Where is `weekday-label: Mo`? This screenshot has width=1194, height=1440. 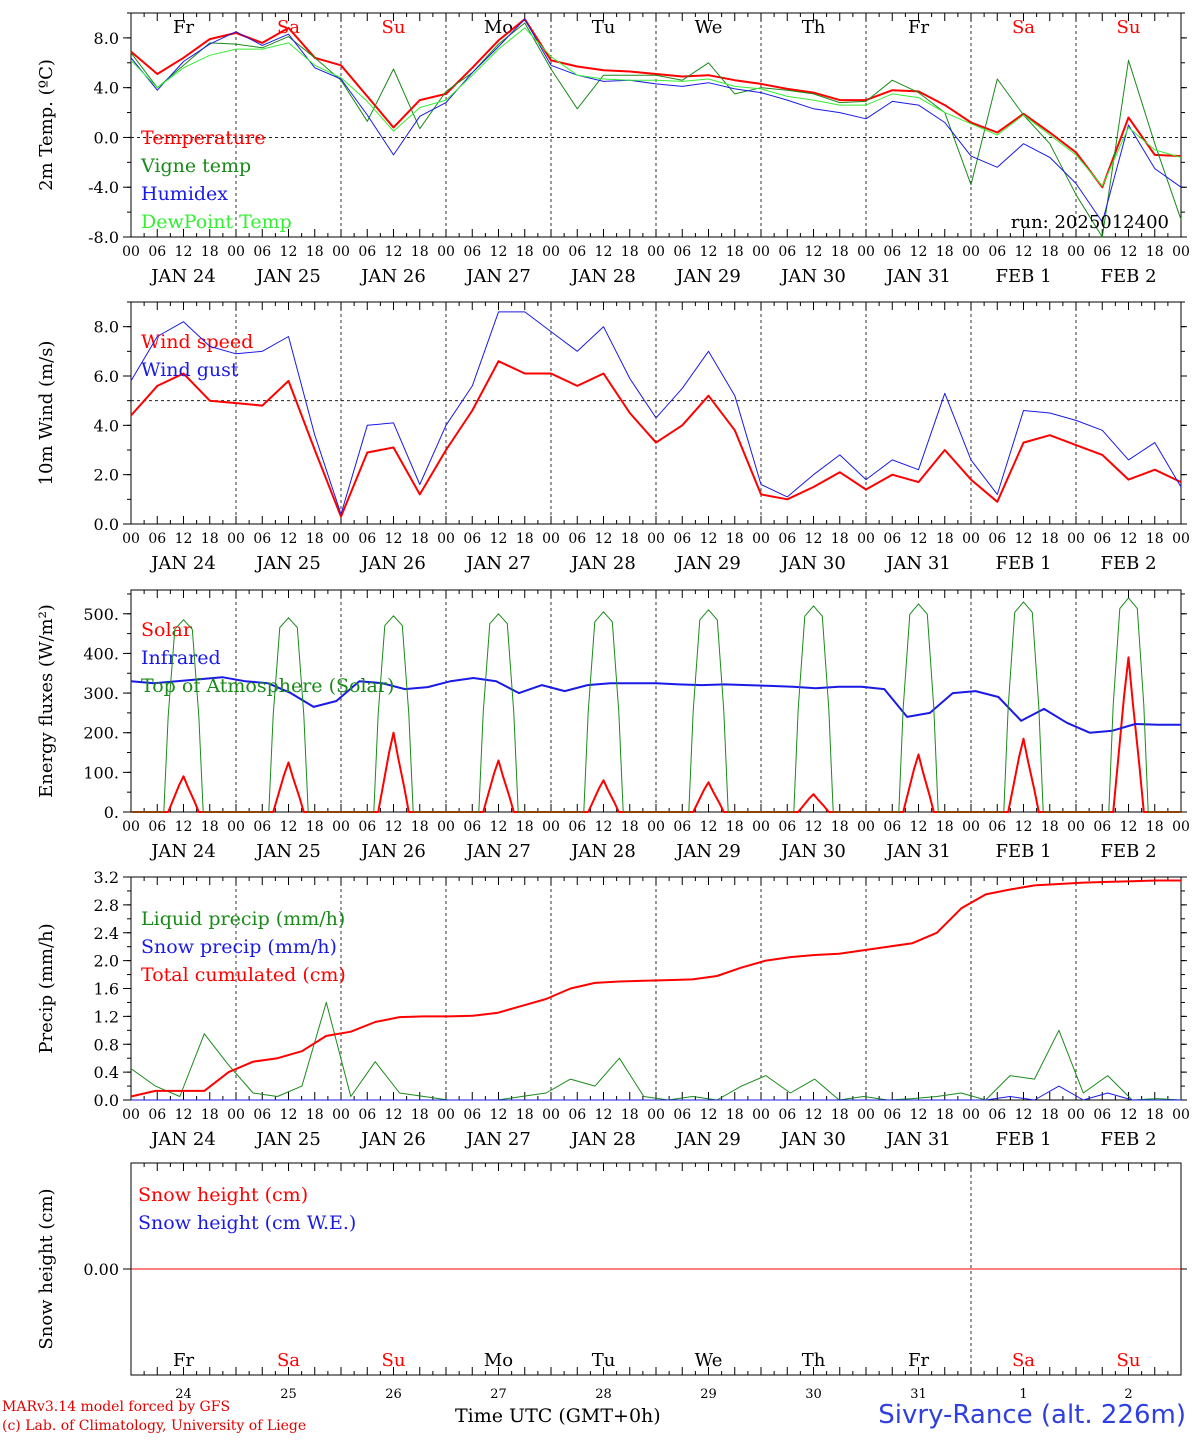
weekday-label: Mo is located at coordinates (498, 27).